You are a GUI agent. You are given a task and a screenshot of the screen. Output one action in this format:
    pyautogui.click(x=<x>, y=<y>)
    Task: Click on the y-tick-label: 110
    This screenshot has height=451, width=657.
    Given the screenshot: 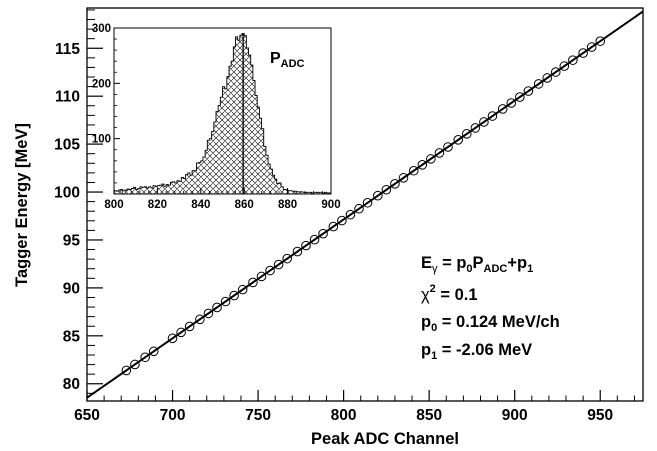 What is the action you would take?
    pyautogui.click(x=67, y=97)
    